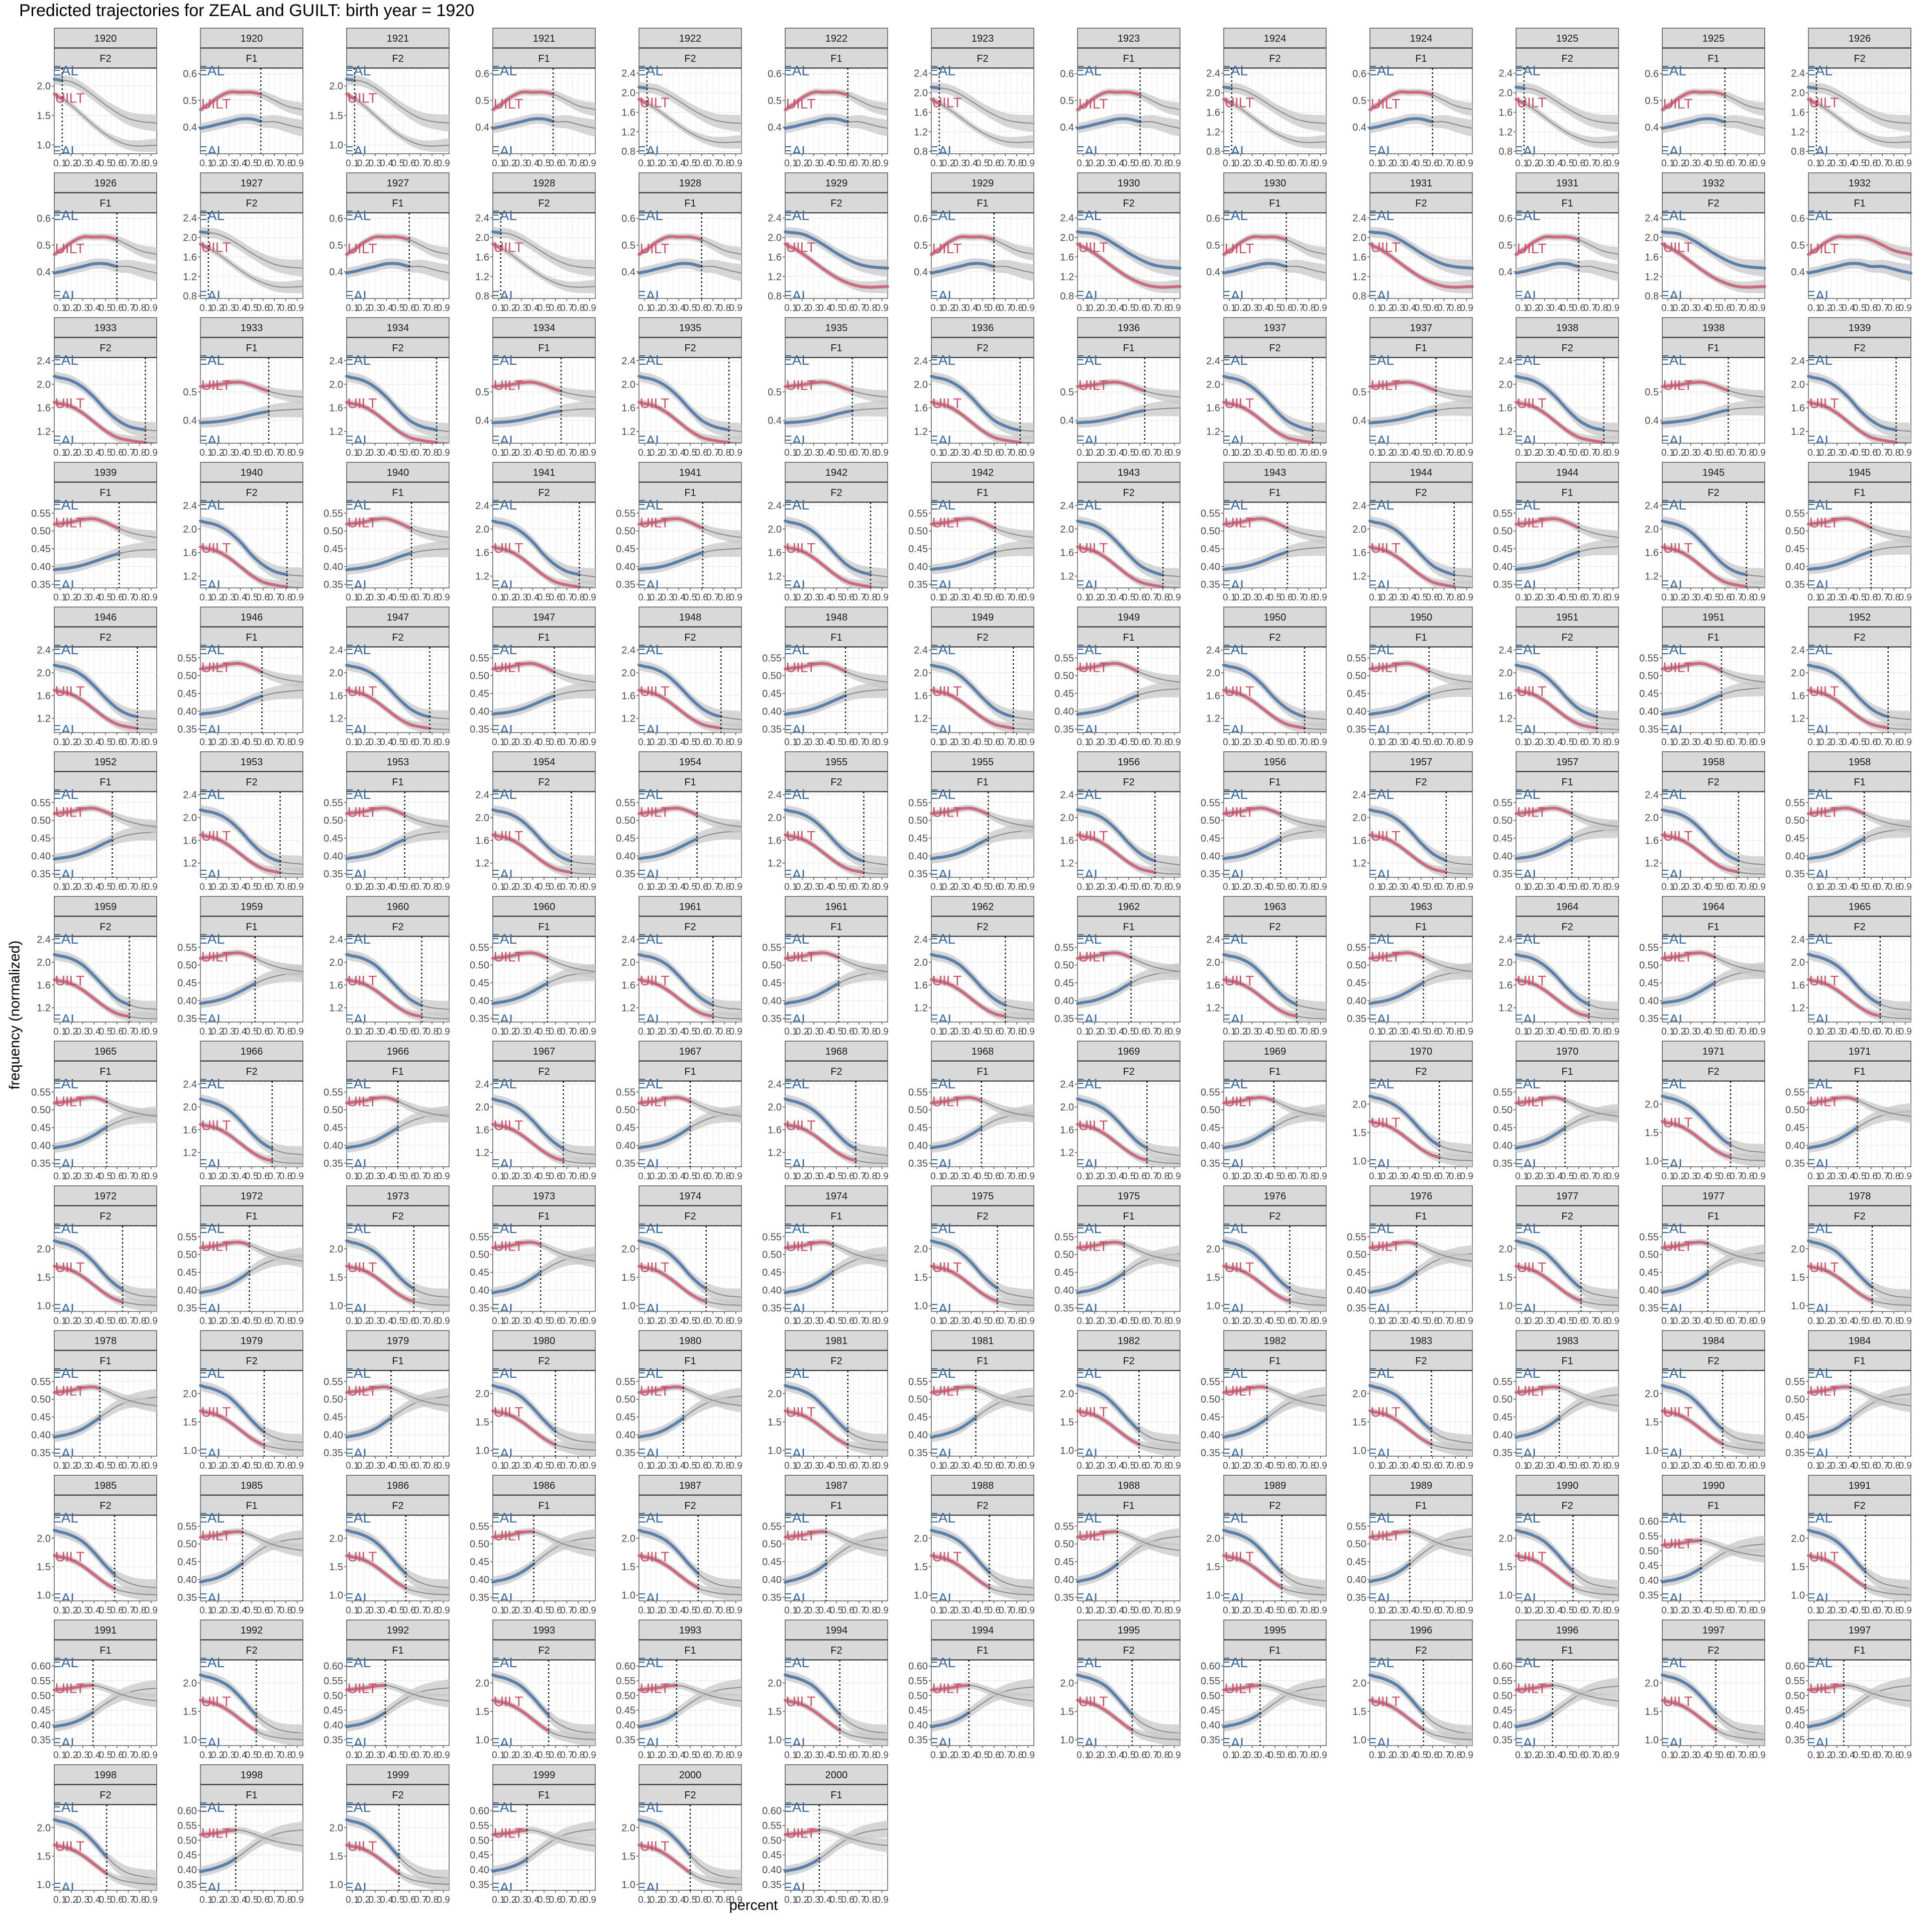  What do you see at coordinates (1713, 183) in the screenshot?
I see `facet-year-label: 1932` at bounding box center [1713, 183].